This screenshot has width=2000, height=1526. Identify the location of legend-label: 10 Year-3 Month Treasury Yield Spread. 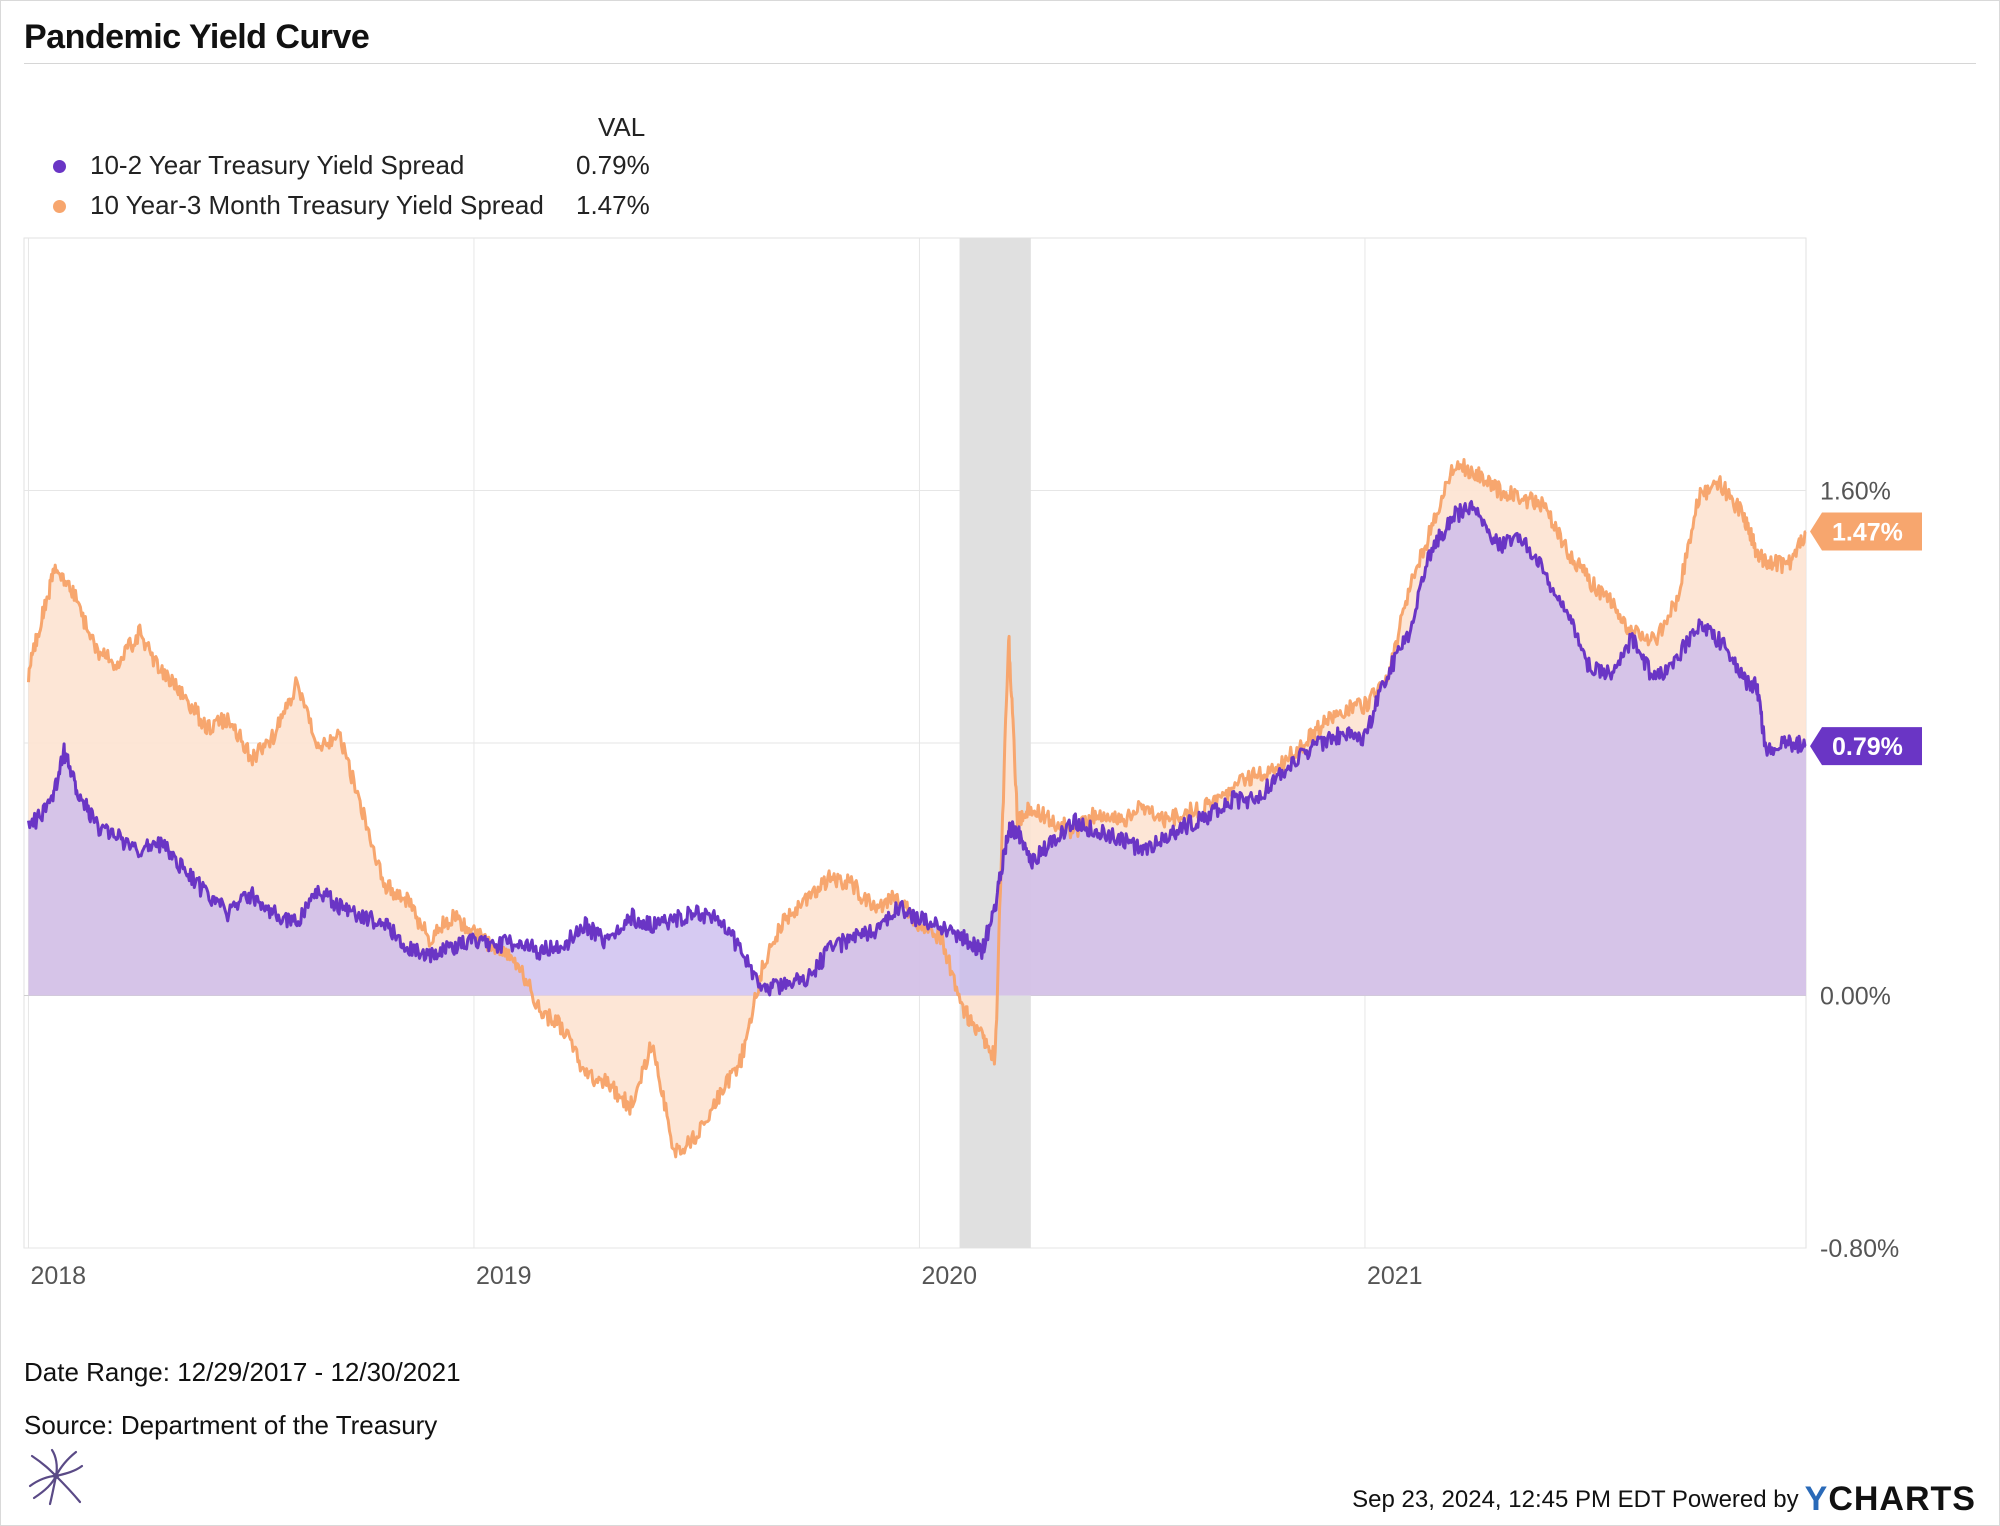
(317, 205).